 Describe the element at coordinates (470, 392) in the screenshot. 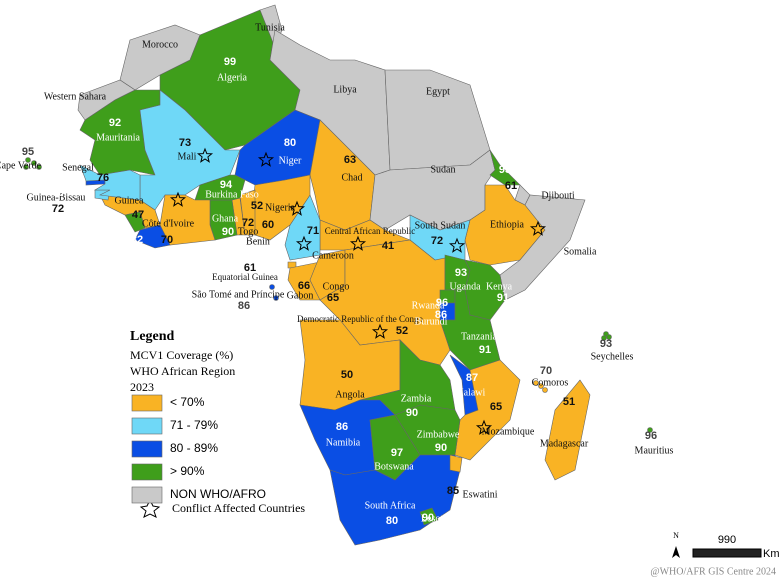

I see `country-name: Malawi` at that location.